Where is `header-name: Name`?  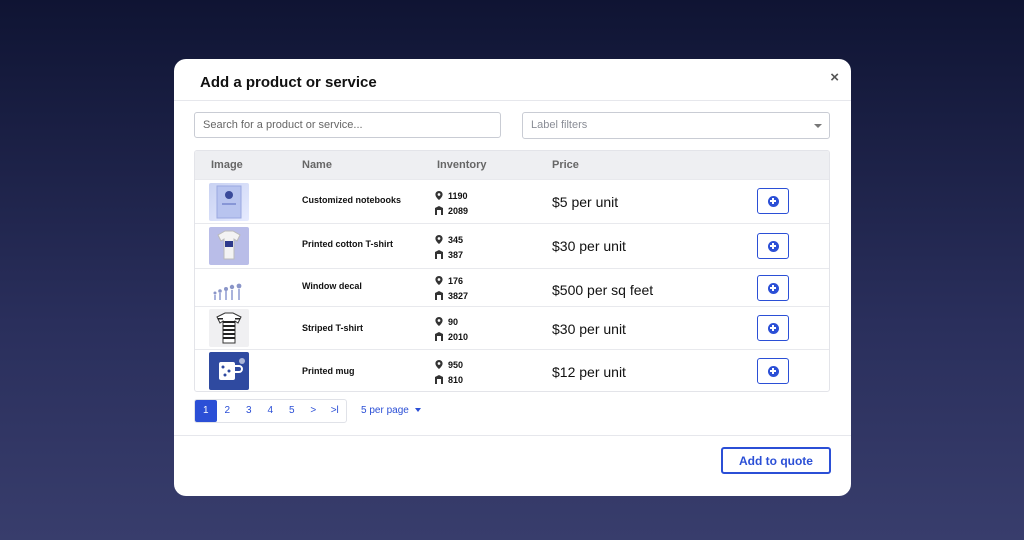
header-name: Name is located at coordinates (317, 165).